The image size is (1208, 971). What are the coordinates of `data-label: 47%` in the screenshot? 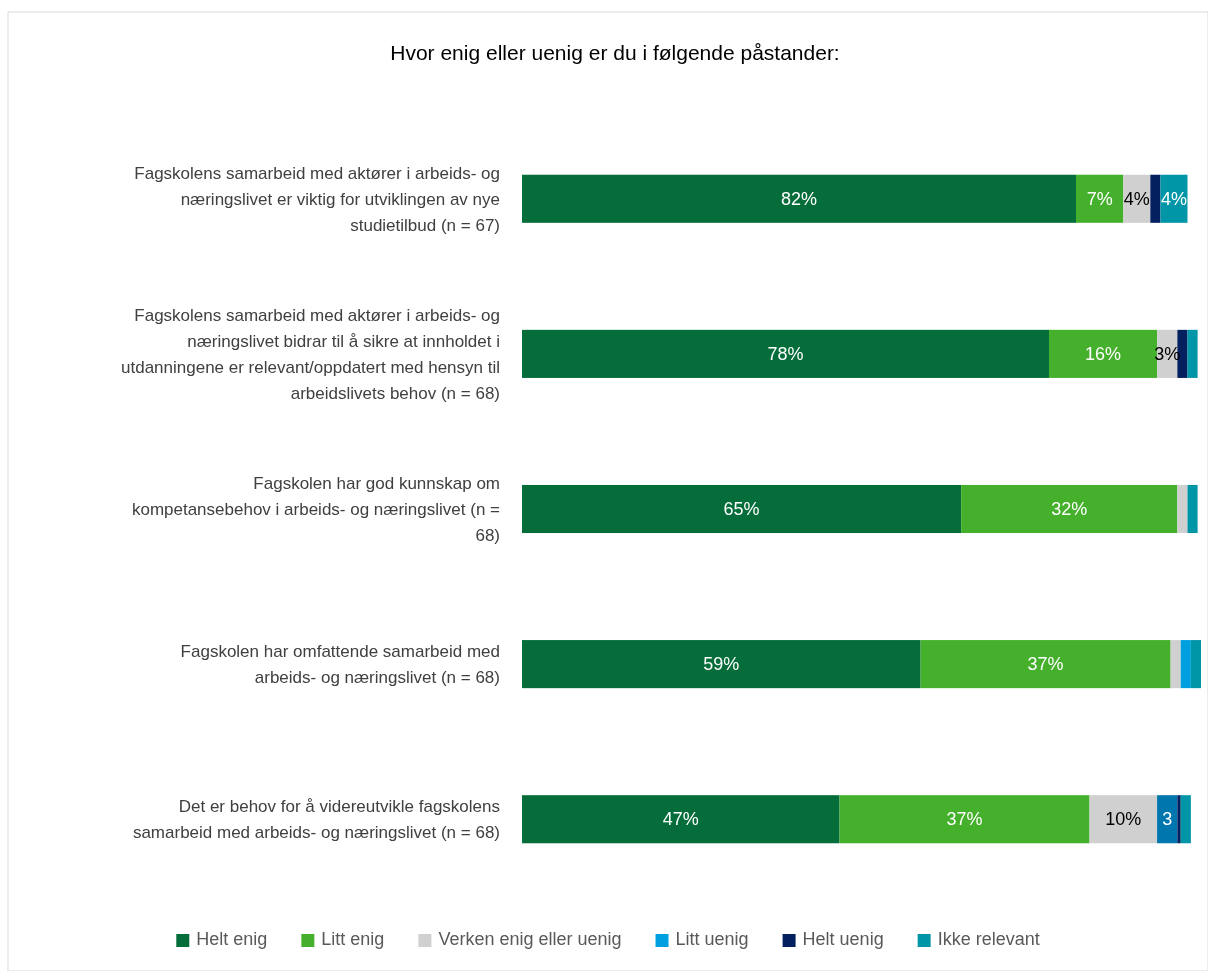 It's located at (680, 819).